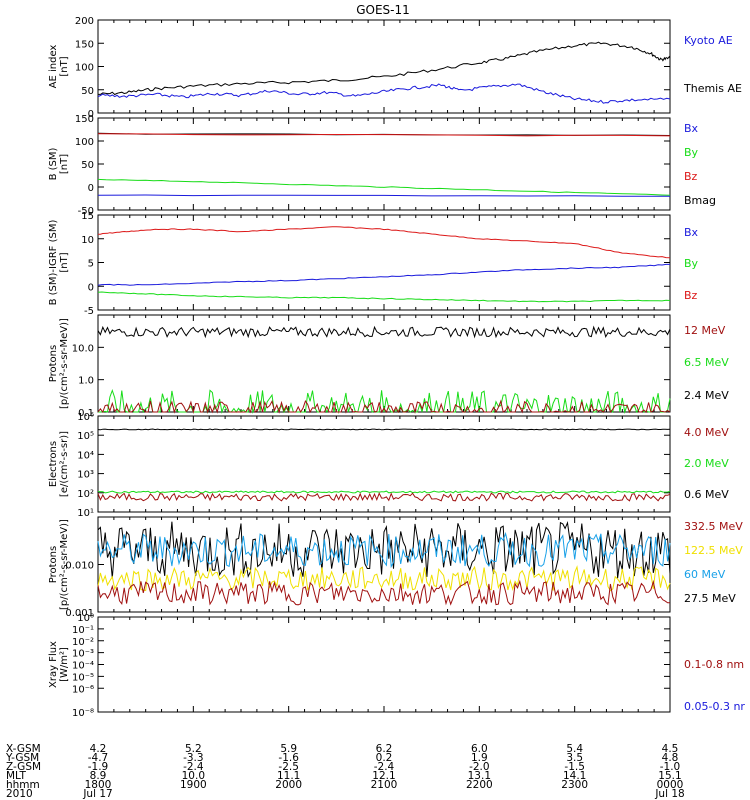 Image resolution: width=750 pixels, height=800 pixels. What do you see at coordinates (705, 330) in the screenshot?
I see `legend-entry: 12 MeV` at bounding box center [705, 330].